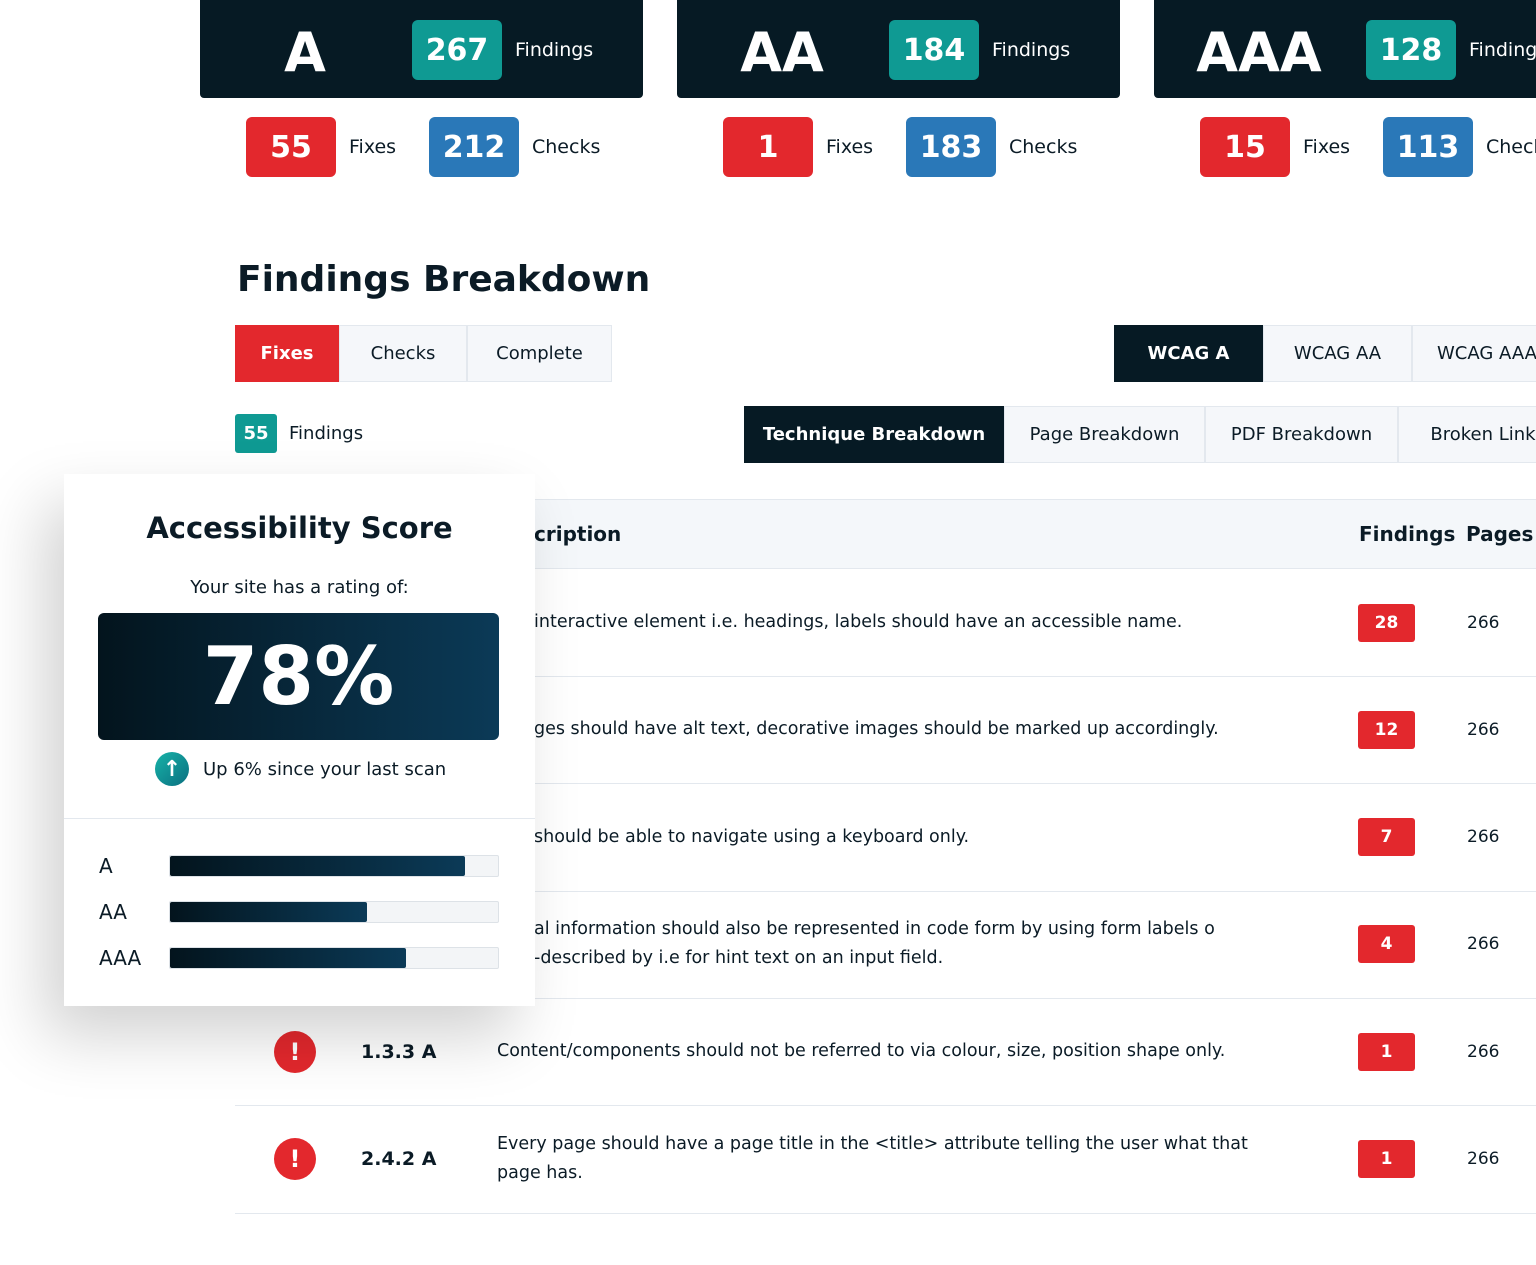 This screenshot has width=1536, height=1265. What do you see at coordinates (399, 1159) in the screenshot?
I see `criterion: 2.4.2 A` at bounding box center [399, 1159].